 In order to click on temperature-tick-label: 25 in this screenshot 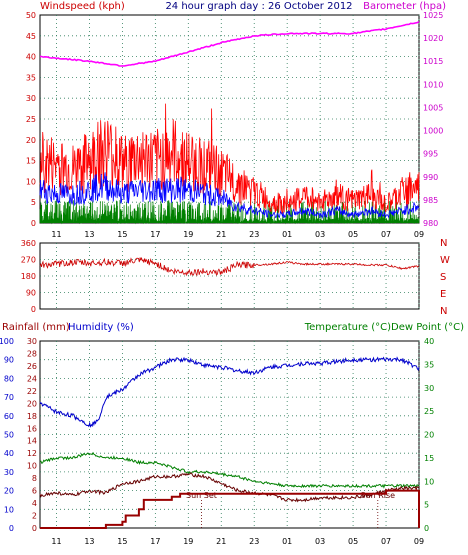, I will do `click(429, 411)`.